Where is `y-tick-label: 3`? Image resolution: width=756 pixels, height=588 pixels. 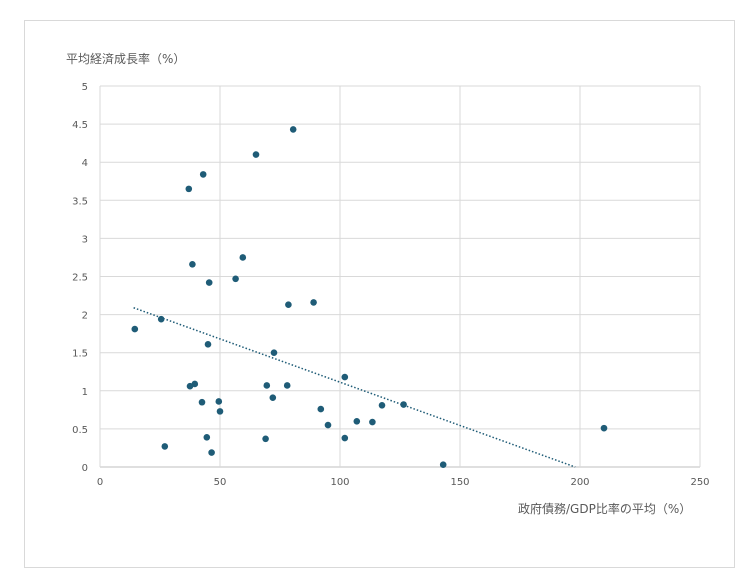
y-tick-label: 3 is located at coordinates (85, 239).